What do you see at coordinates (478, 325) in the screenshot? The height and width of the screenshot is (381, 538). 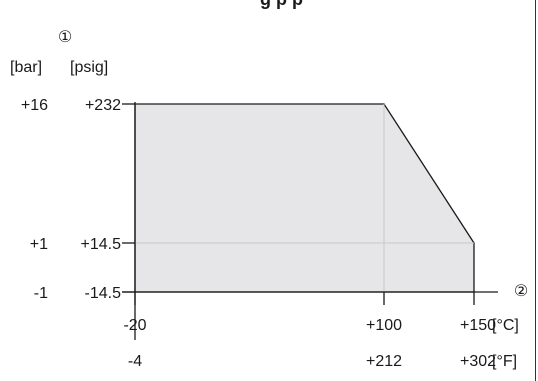 I see `x-tick-label-celsius-2: +150` at bounding box center [478, 325].